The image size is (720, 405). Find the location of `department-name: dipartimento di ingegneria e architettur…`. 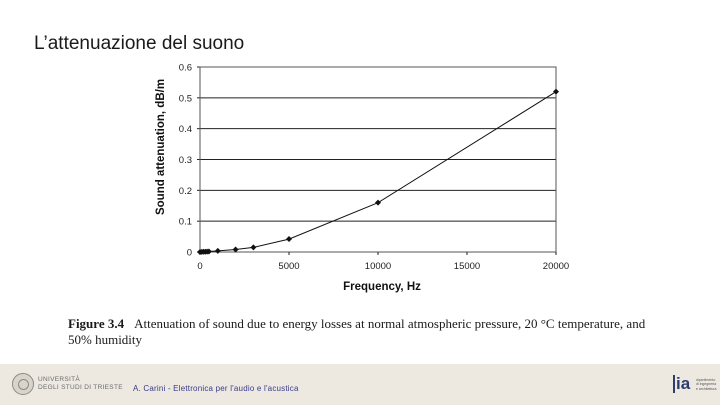

department-name: dipartimento di ingegneria e architettur… is located at coordinates (706, 384).